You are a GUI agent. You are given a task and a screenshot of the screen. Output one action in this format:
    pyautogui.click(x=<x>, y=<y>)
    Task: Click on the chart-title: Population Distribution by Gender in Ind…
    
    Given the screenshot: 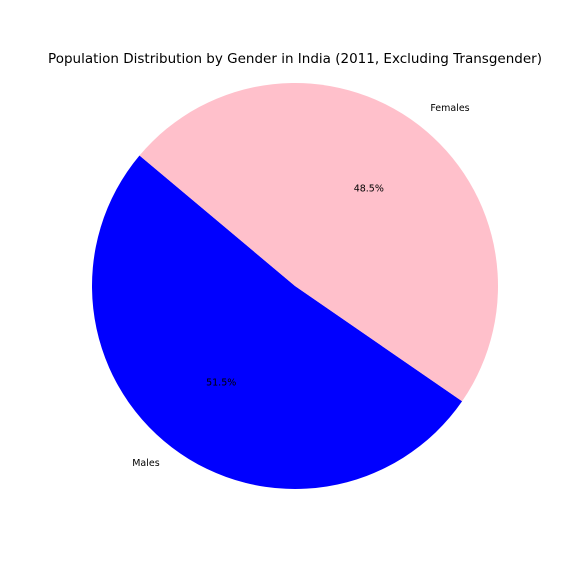 What is the action you would take?
    pyautogui.click(x=295, y=59)
    